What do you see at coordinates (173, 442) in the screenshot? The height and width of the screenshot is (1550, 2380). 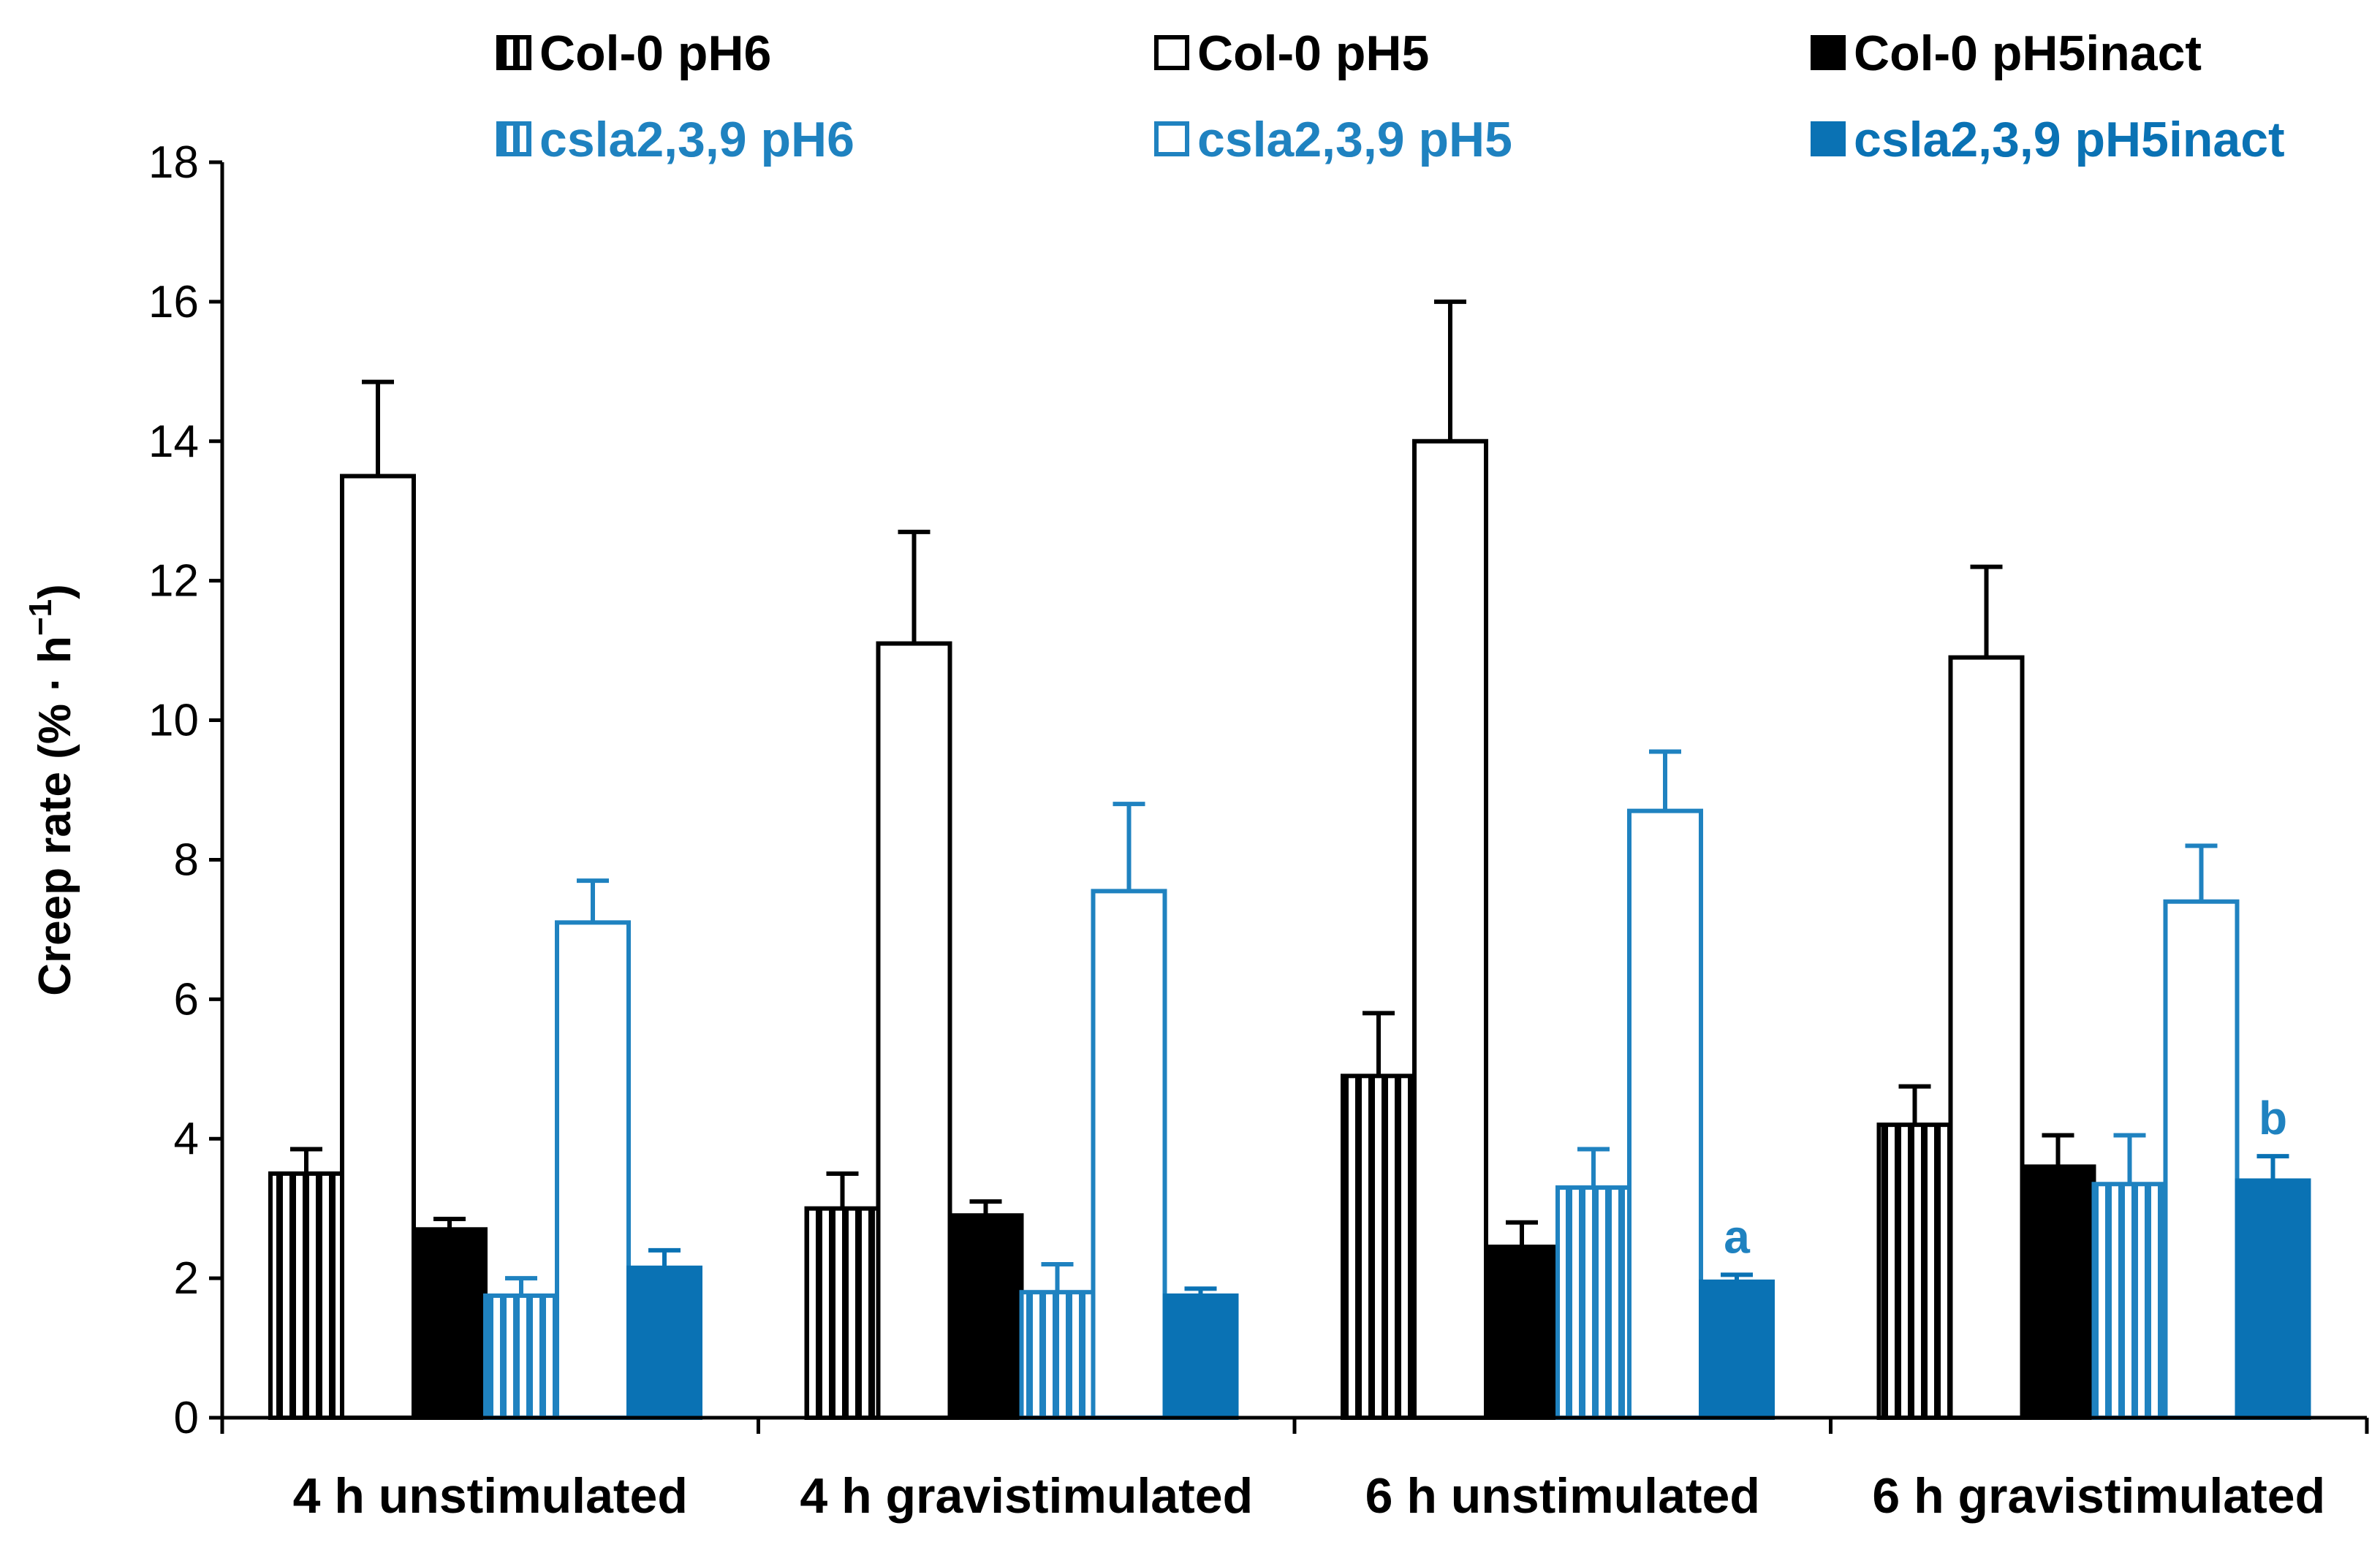 I see `y-tick-label: 14` at bounding box center [173, 442].